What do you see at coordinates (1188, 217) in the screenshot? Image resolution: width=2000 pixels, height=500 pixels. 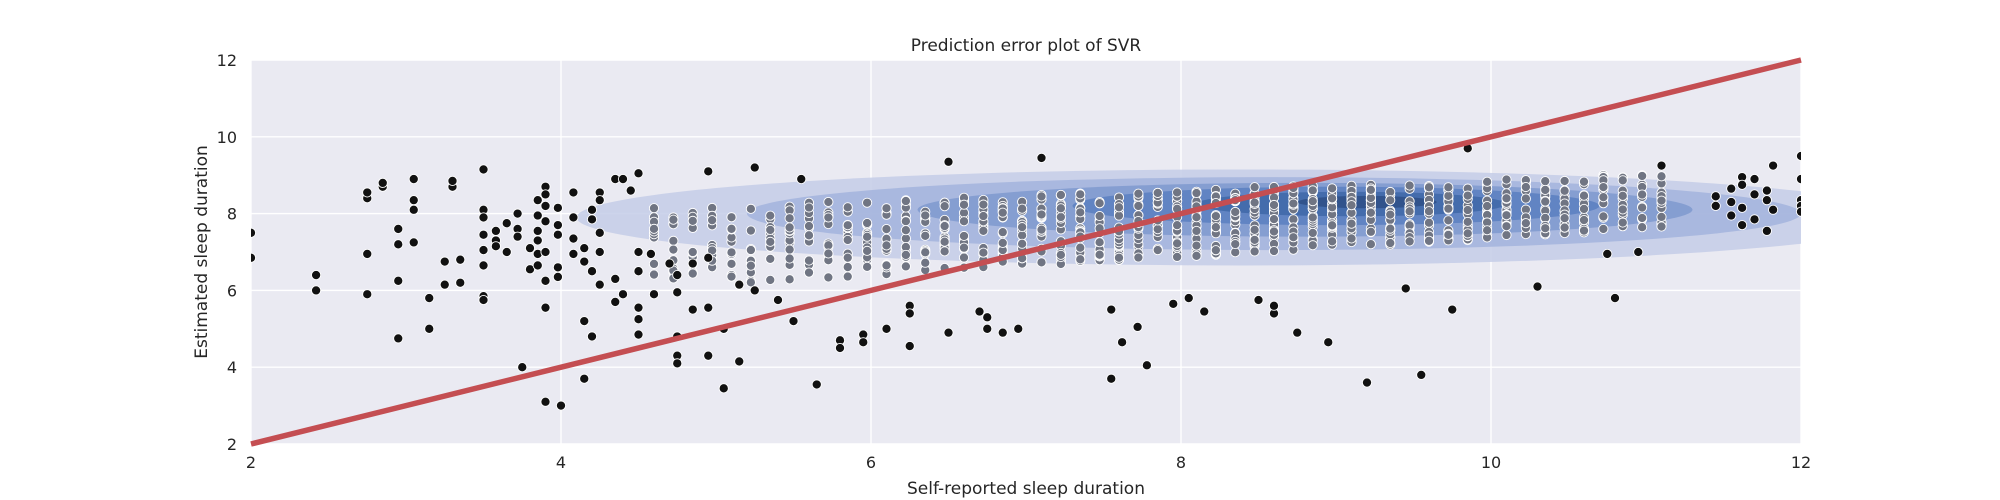 I see `density-contours` at bounding box center [1188, 217].